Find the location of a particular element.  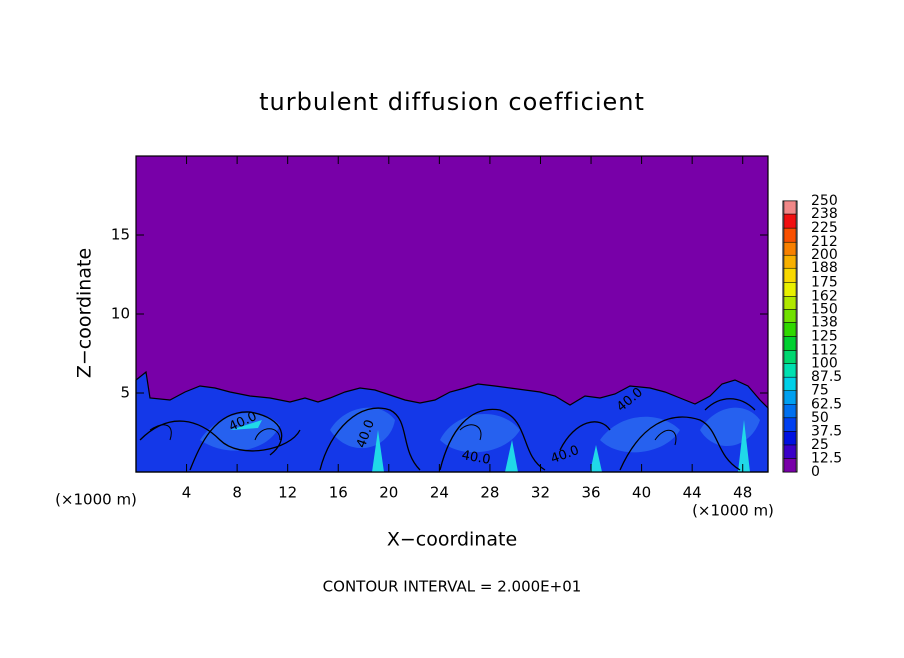

x-tick-label: 24 is located at coordinates (439, 493).